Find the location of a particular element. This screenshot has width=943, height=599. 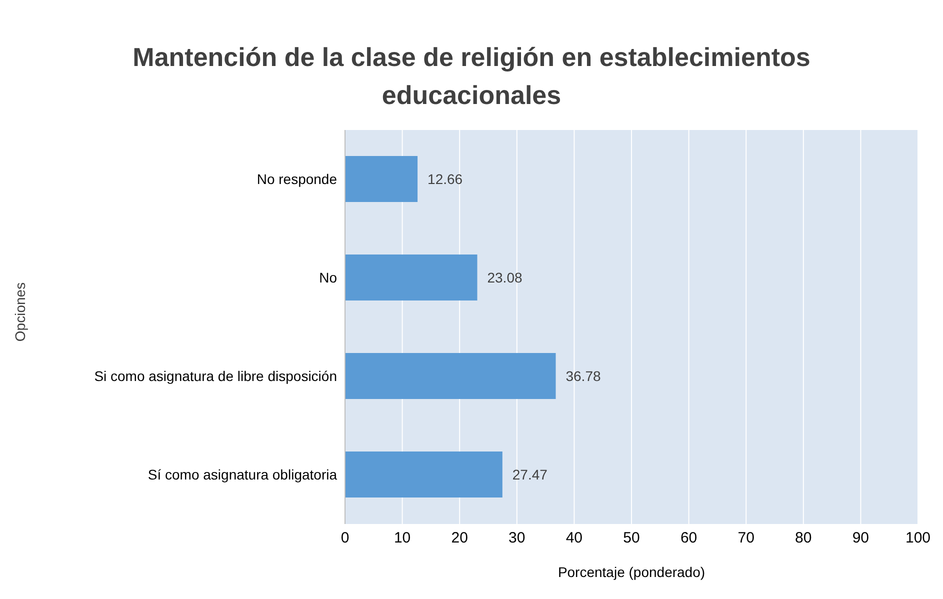

x-tick-label: 0 is located at coordinates (345, 538).